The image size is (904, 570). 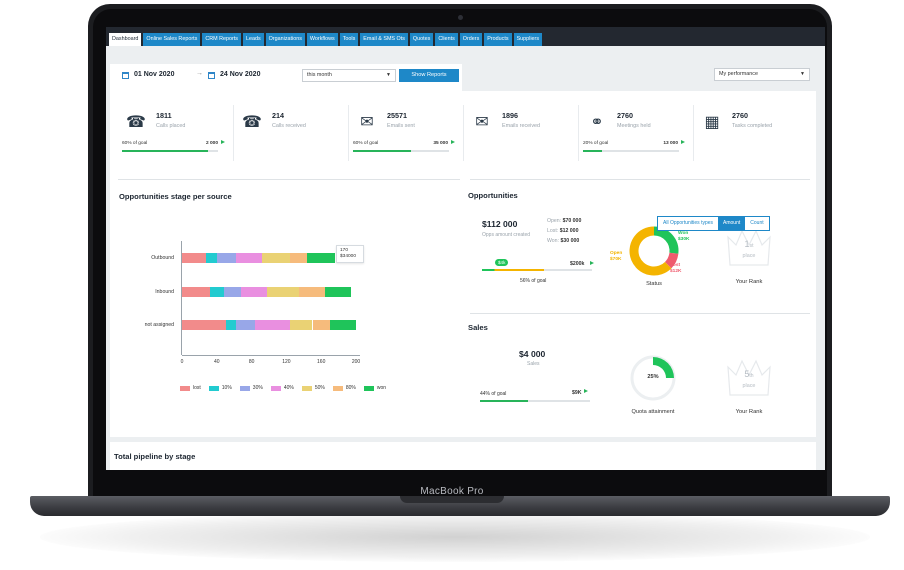 What do you see at coordinates (533, 281) in the screenshot?
I see `opportunity-goal-label: 56% of goal` at bounding box center [533, 281].